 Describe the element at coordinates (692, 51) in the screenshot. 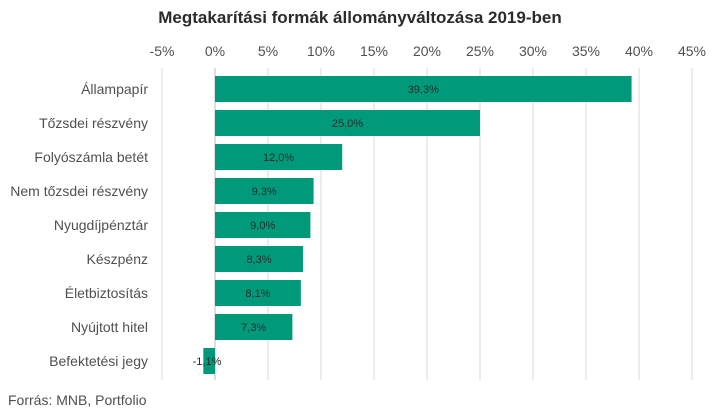

I see `x-tick-label: 45%` at that location.